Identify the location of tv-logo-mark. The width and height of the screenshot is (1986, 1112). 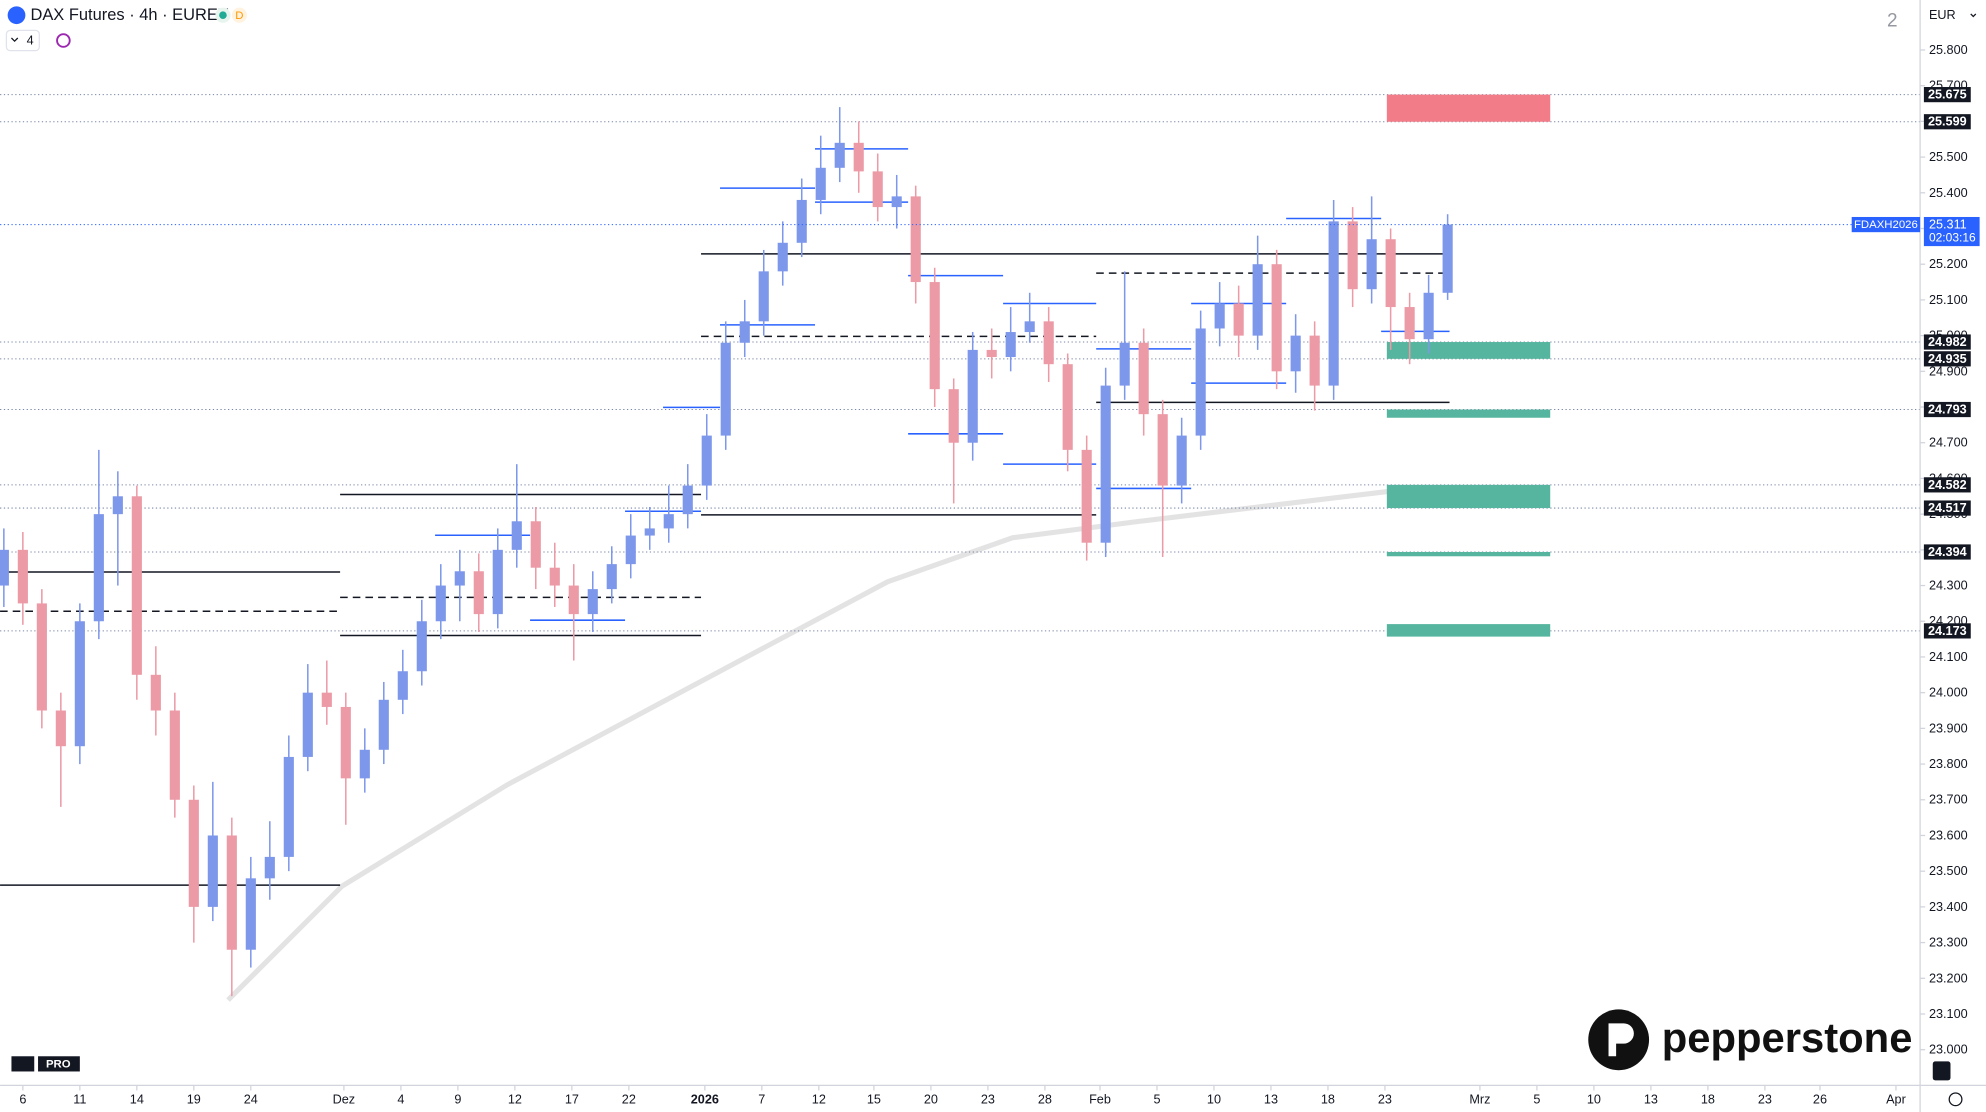
(23, 1064).